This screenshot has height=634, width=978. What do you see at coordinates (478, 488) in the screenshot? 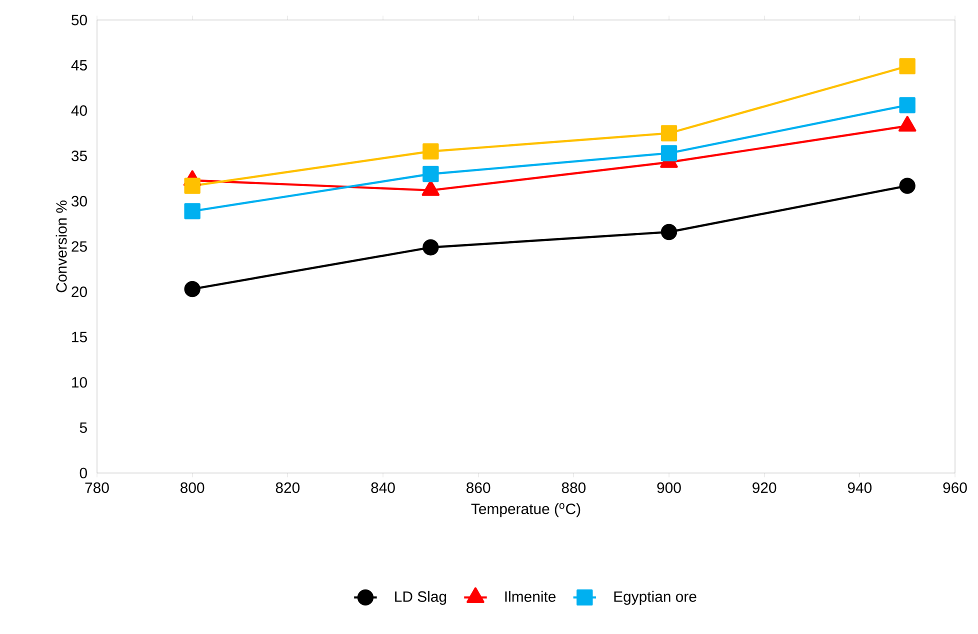
I see `x-tick-label: 860` at bounding box center [478, 488].